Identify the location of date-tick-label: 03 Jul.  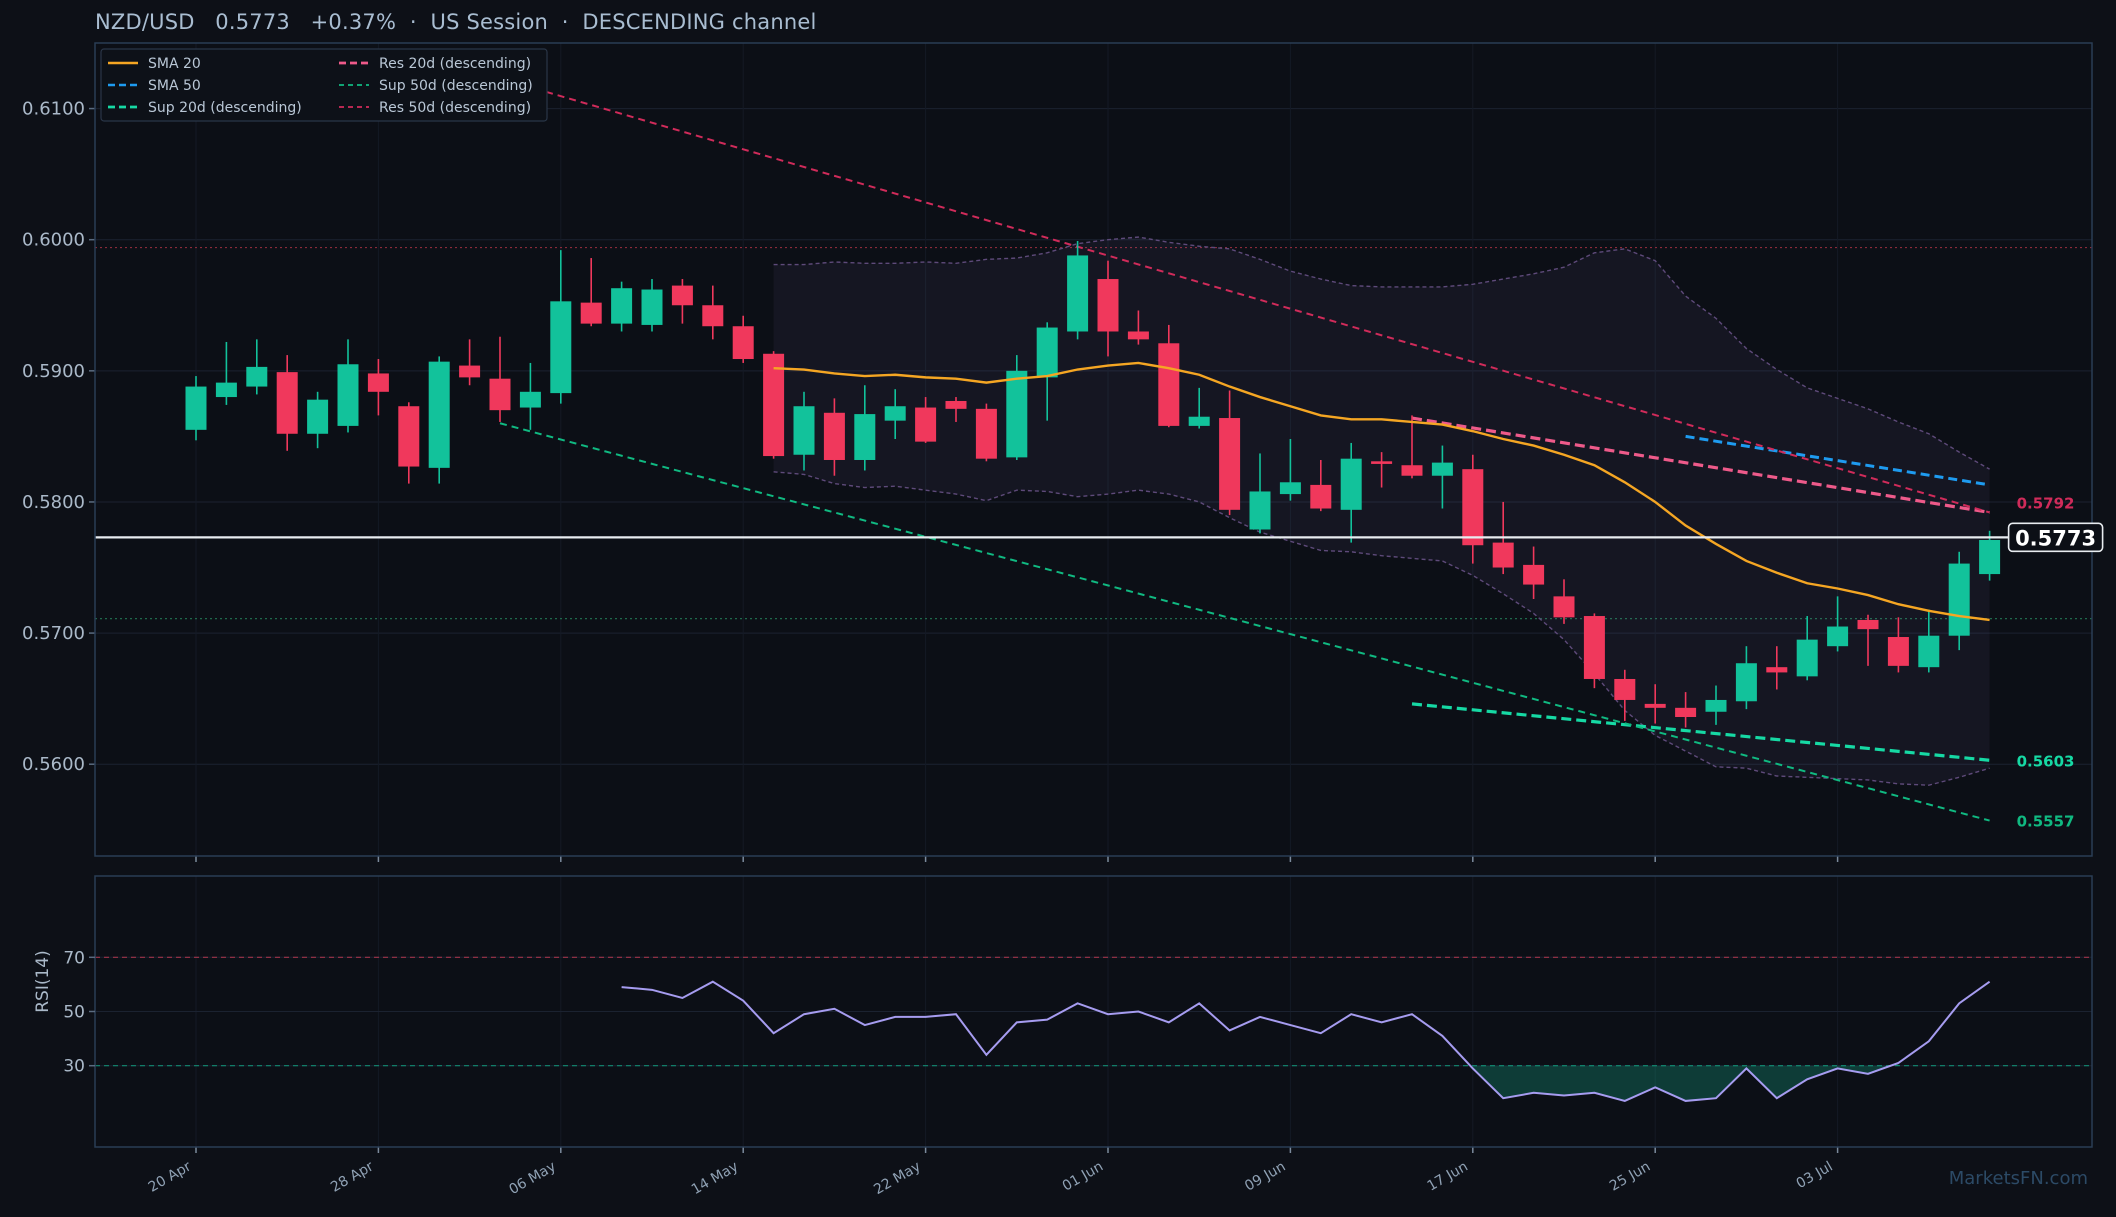
(1815, 1175).